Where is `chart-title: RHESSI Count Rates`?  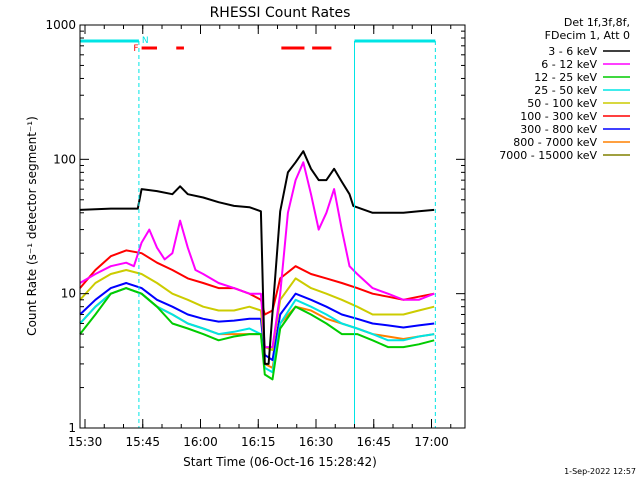 chart-title: RHESSI Count Rates is located at coordinates (280, 13).